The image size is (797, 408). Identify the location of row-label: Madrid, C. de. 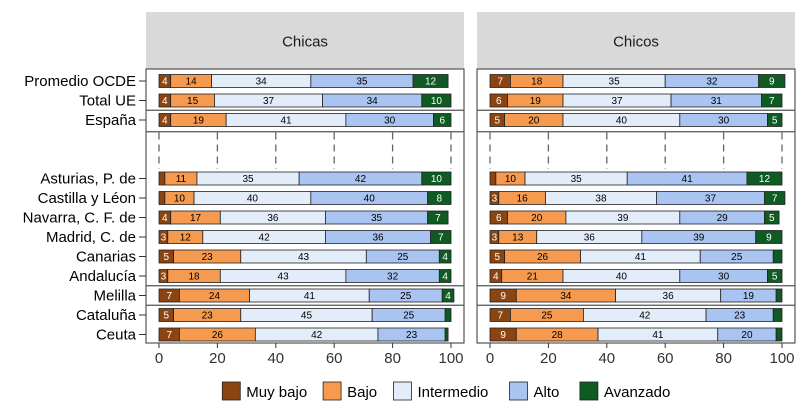
(91, 237).